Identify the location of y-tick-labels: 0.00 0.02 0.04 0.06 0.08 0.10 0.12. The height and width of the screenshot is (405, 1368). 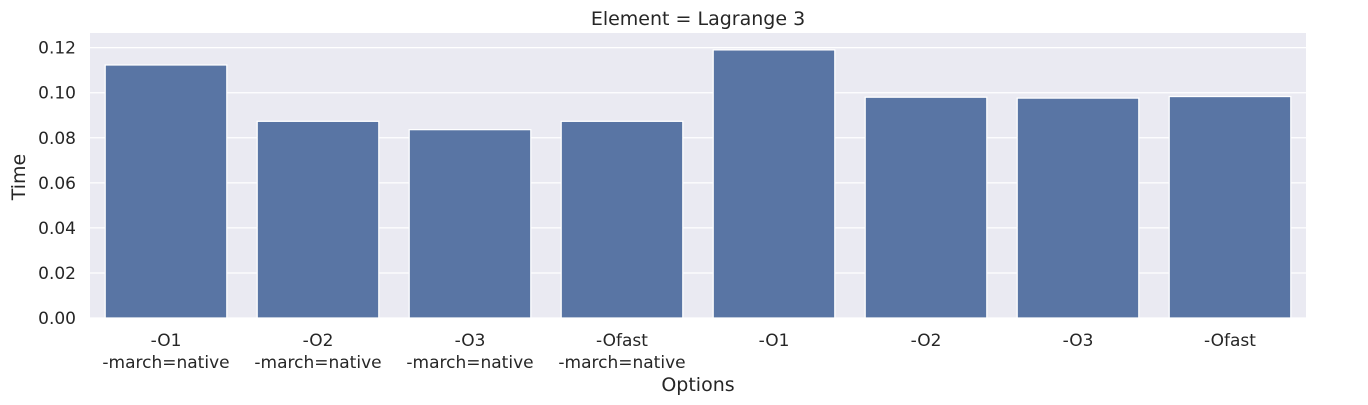
(57, 184).